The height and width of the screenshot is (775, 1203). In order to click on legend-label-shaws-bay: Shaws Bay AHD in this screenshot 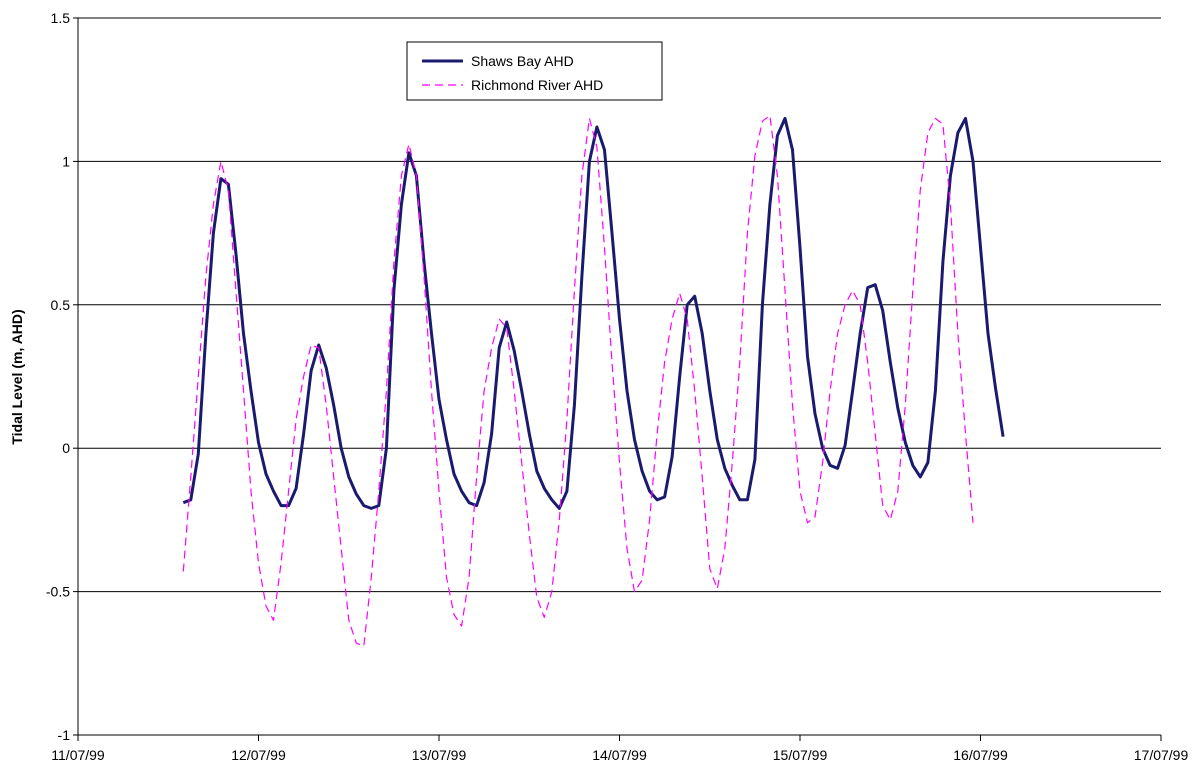, I will do `click(522, 61)`.